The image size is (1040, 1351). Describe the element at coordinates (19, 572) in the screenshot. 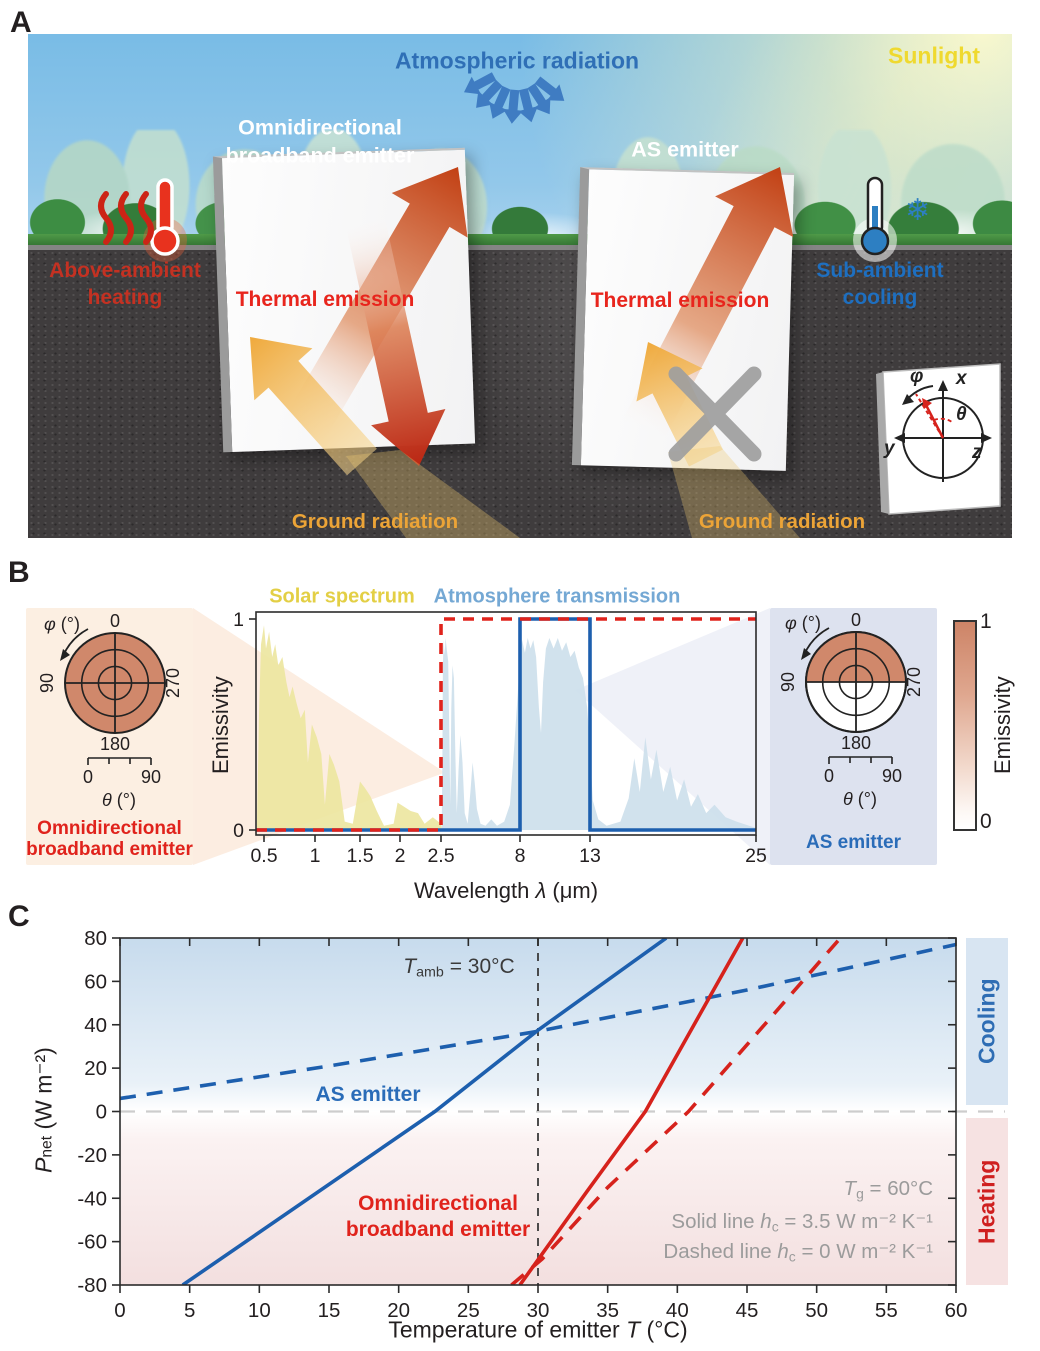

I see `panel-b-label: B` at that location.